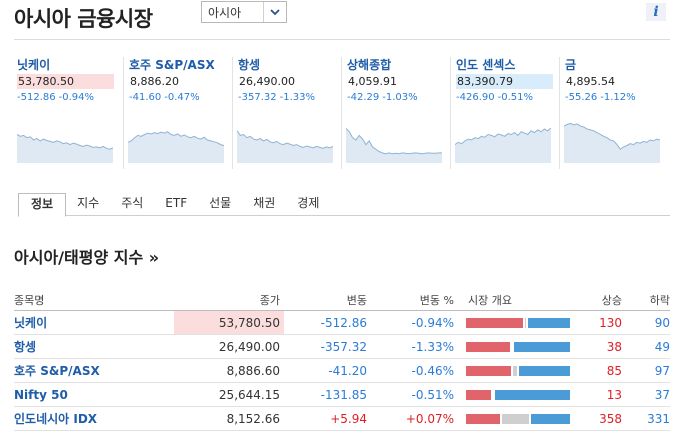 This screenshot has width=673, height=434. Describe the element at coordinates (348, 418) in the screenshot. I see `row-change: +5.94` at that location.